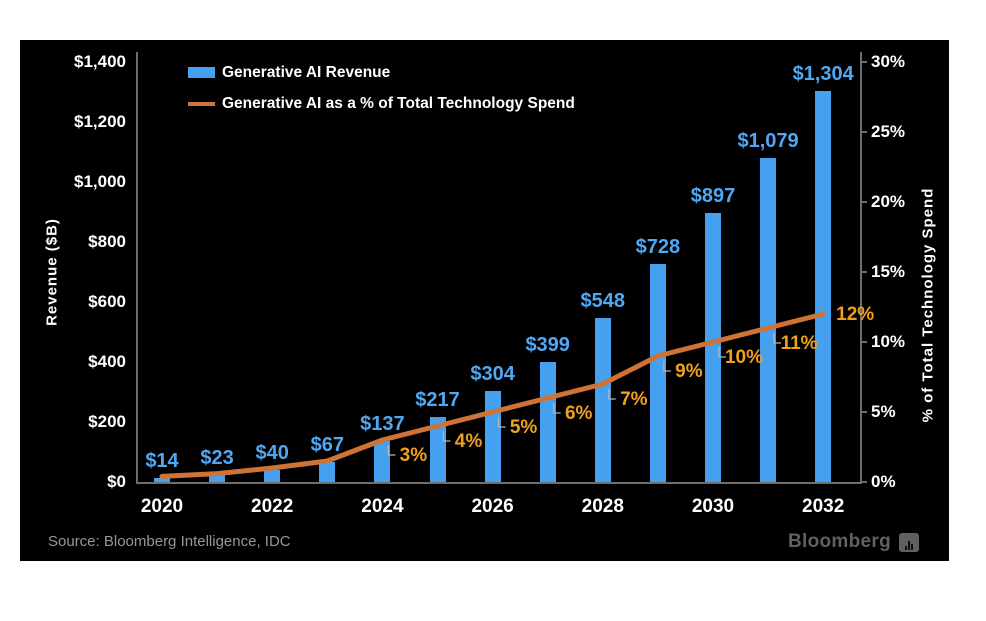  What do you see at coordinates (547, 422) in the screenshot?
I see `bar-2027` at bounding box center [547, 422].